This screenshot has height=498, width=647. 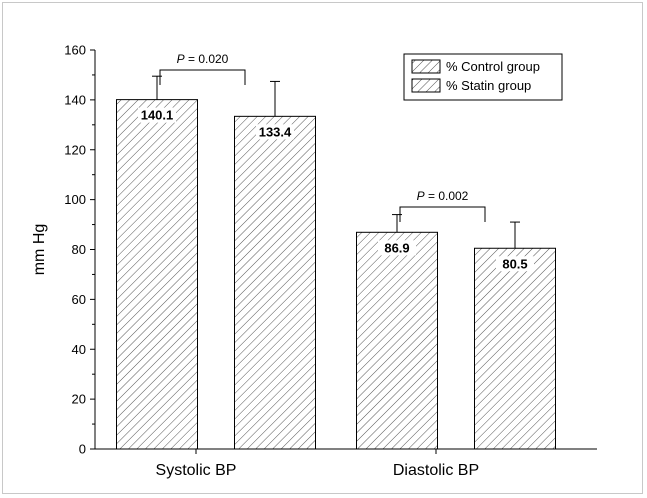 I want to click on value-label: 80.5, so click(x=514, y=263).